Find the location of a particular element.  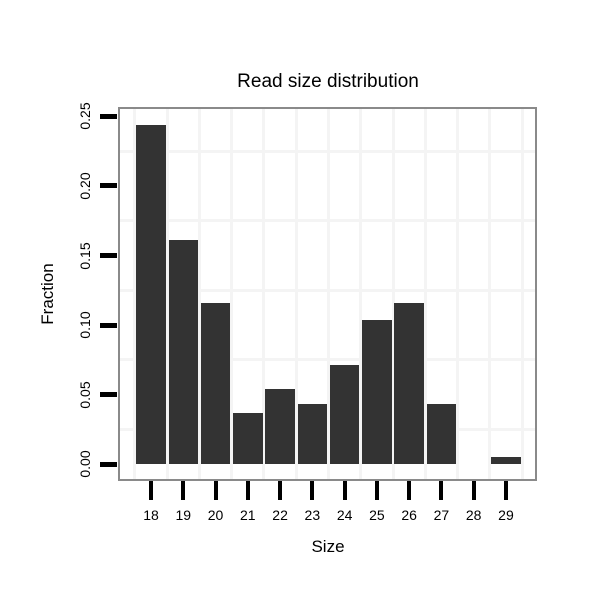

y-tick-label: 0.05 is located at coordinates (85, 395).